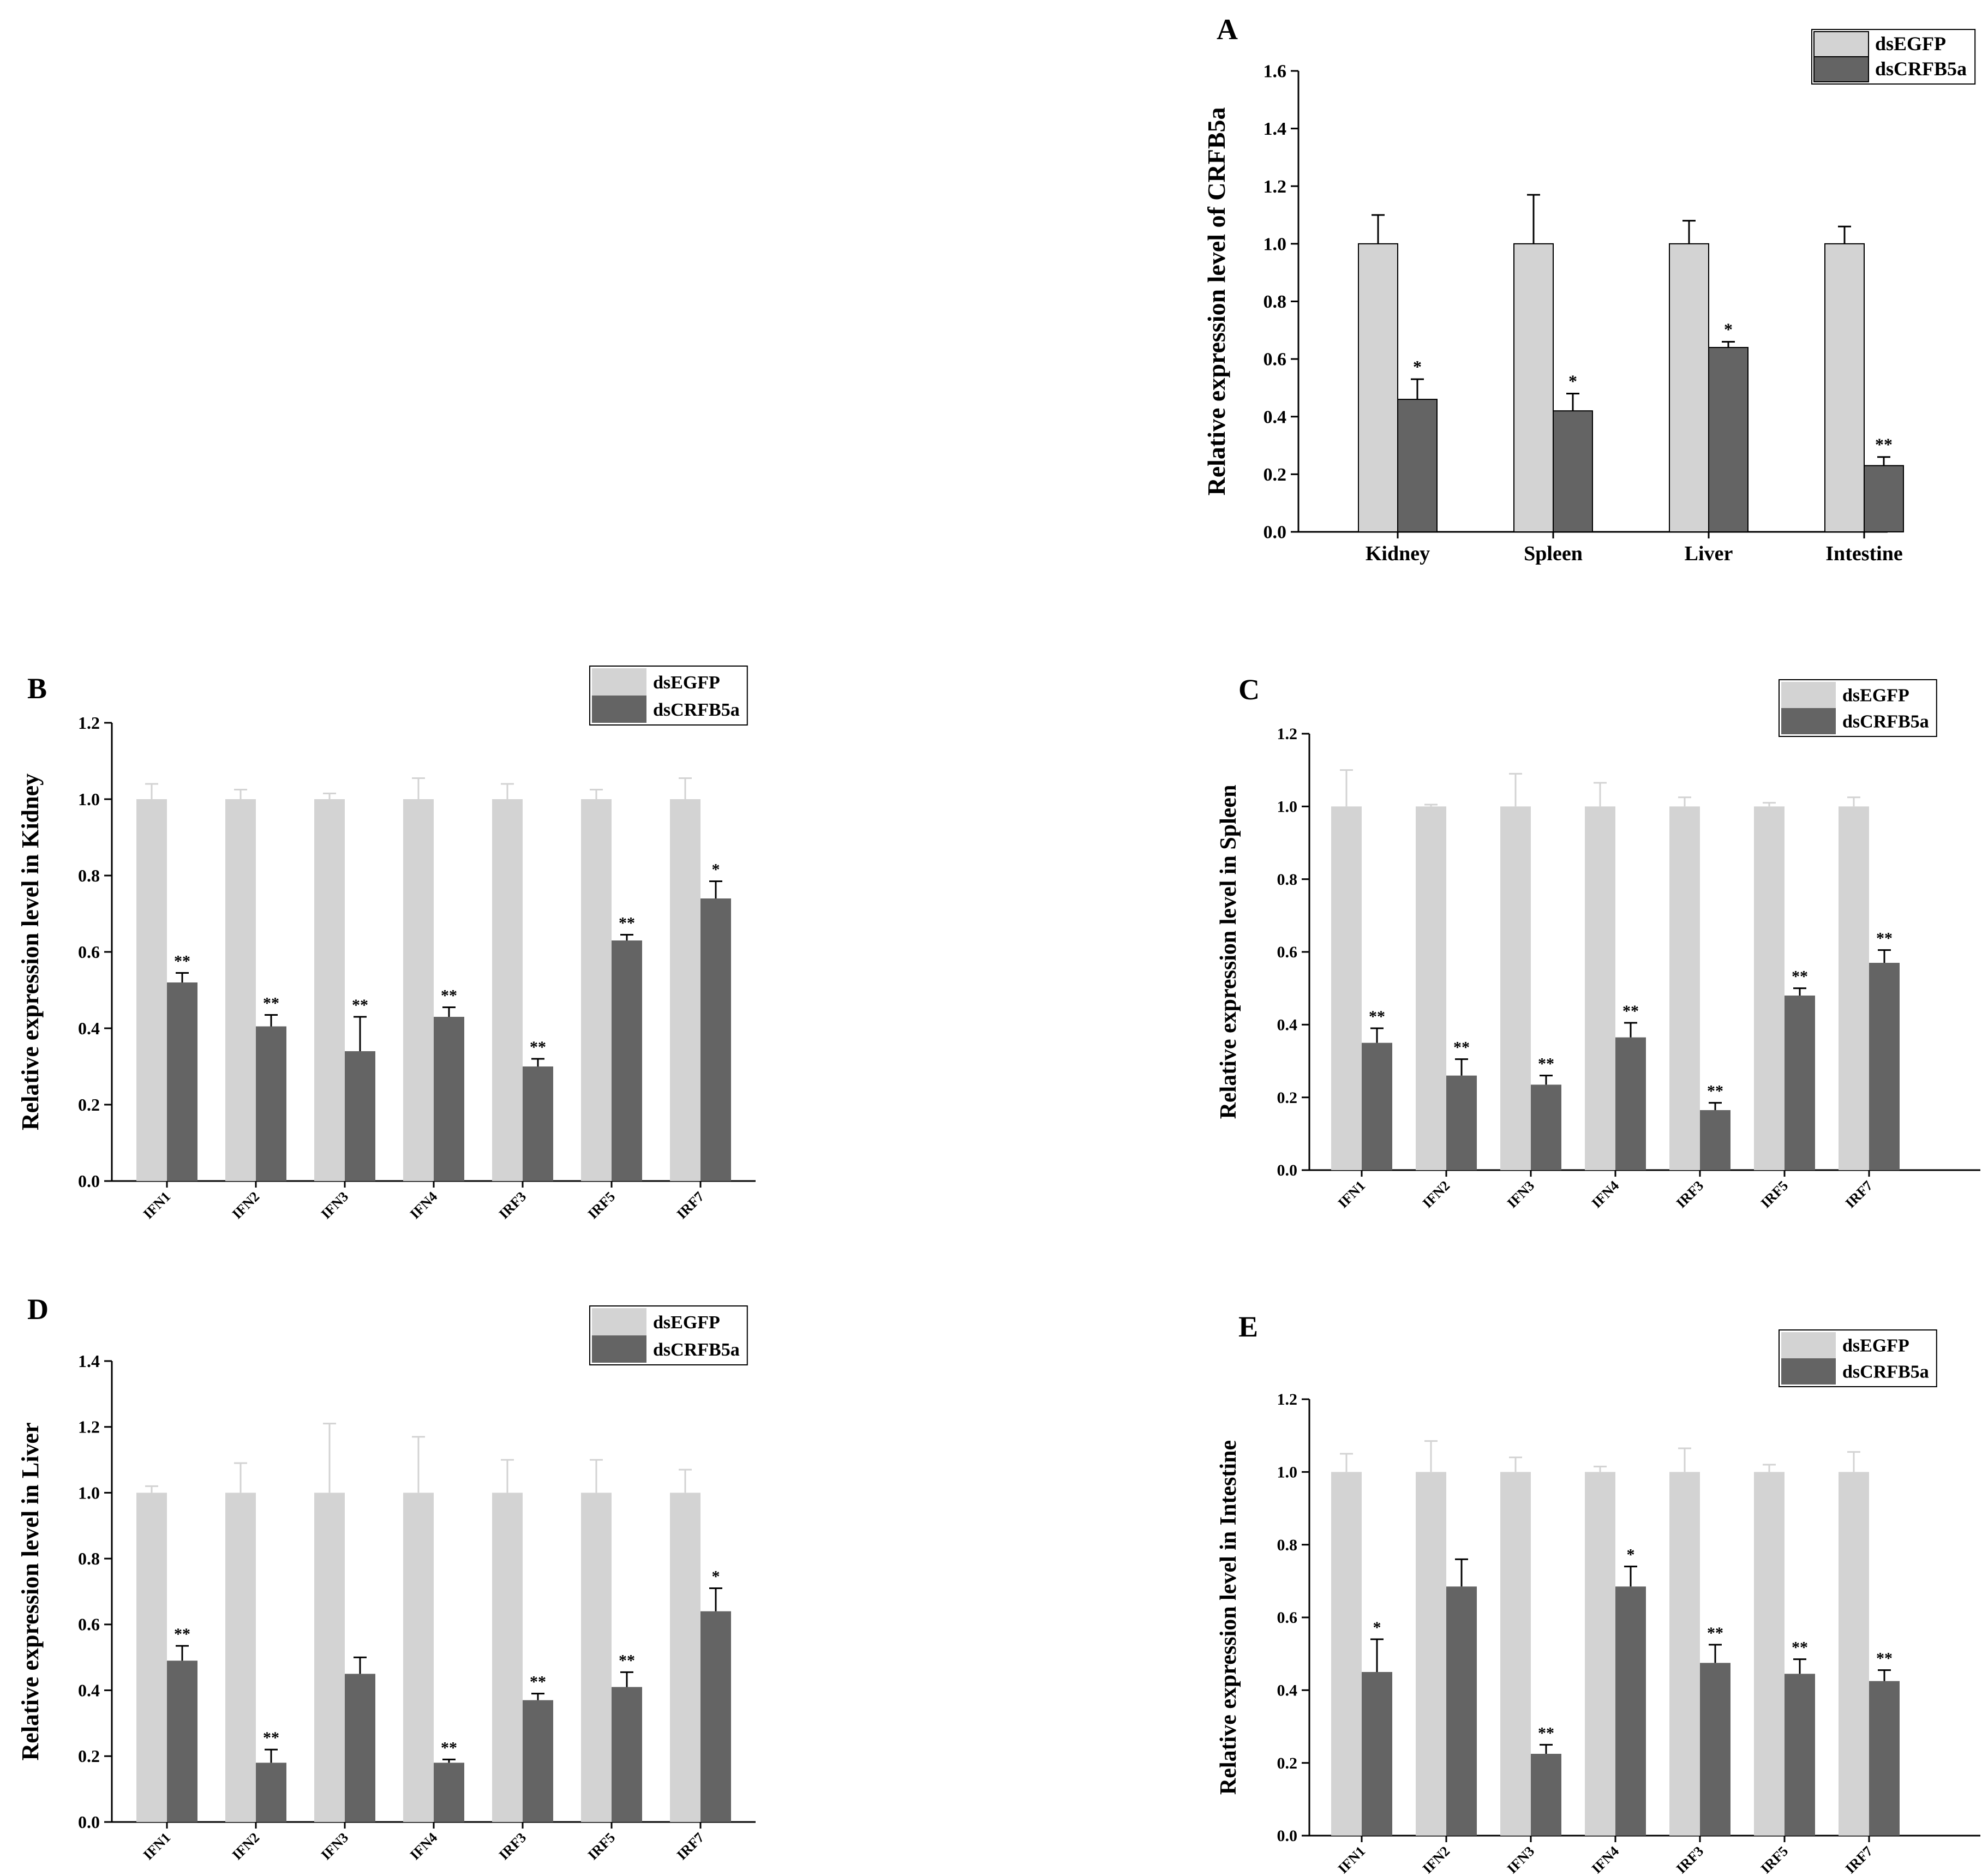 The height and width of the screenshot is (1876, 1988). I want to click on panel-letter: A, so click(1227, 29).